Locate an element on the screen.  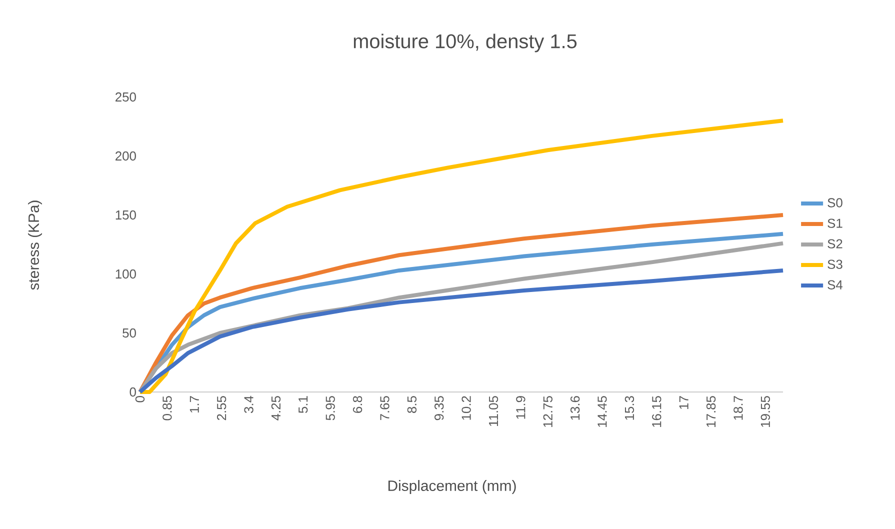
x-tick-label: 15.3 is located at coordinates (629, 408).